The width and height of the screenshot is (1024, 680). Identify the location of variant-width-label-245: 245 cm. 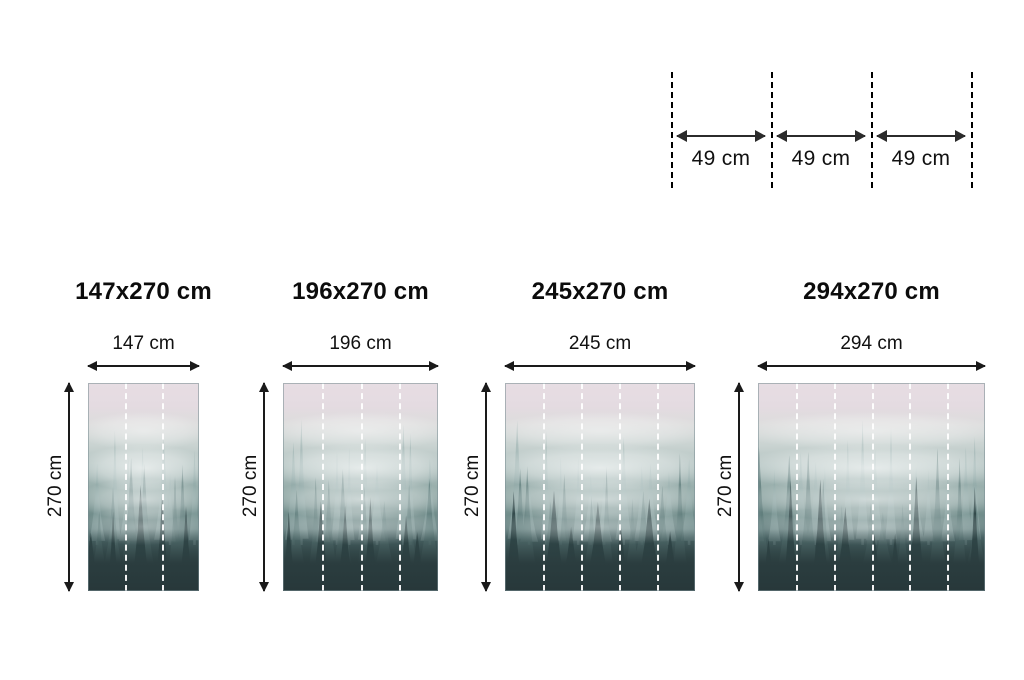
(600, 343).